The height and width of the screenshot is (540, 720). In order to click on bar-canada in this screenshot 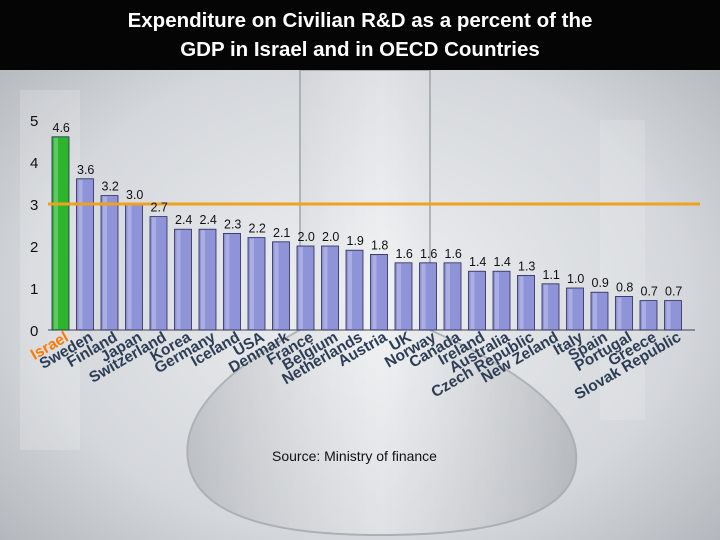, I will do `click(452, 296)`.